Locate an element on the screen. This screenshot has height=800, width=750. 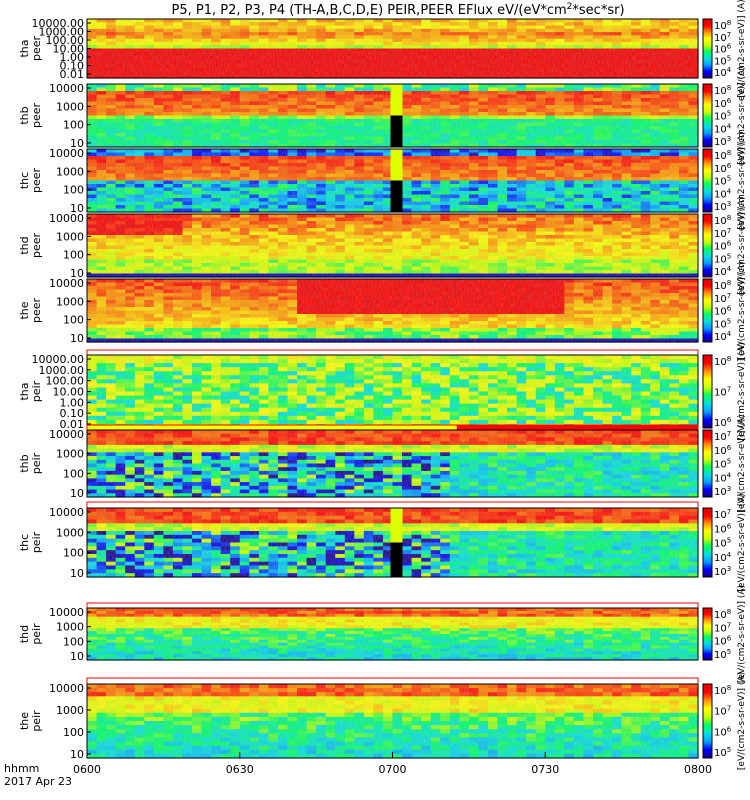
species-label: peer is located at coordinates (36, 116).